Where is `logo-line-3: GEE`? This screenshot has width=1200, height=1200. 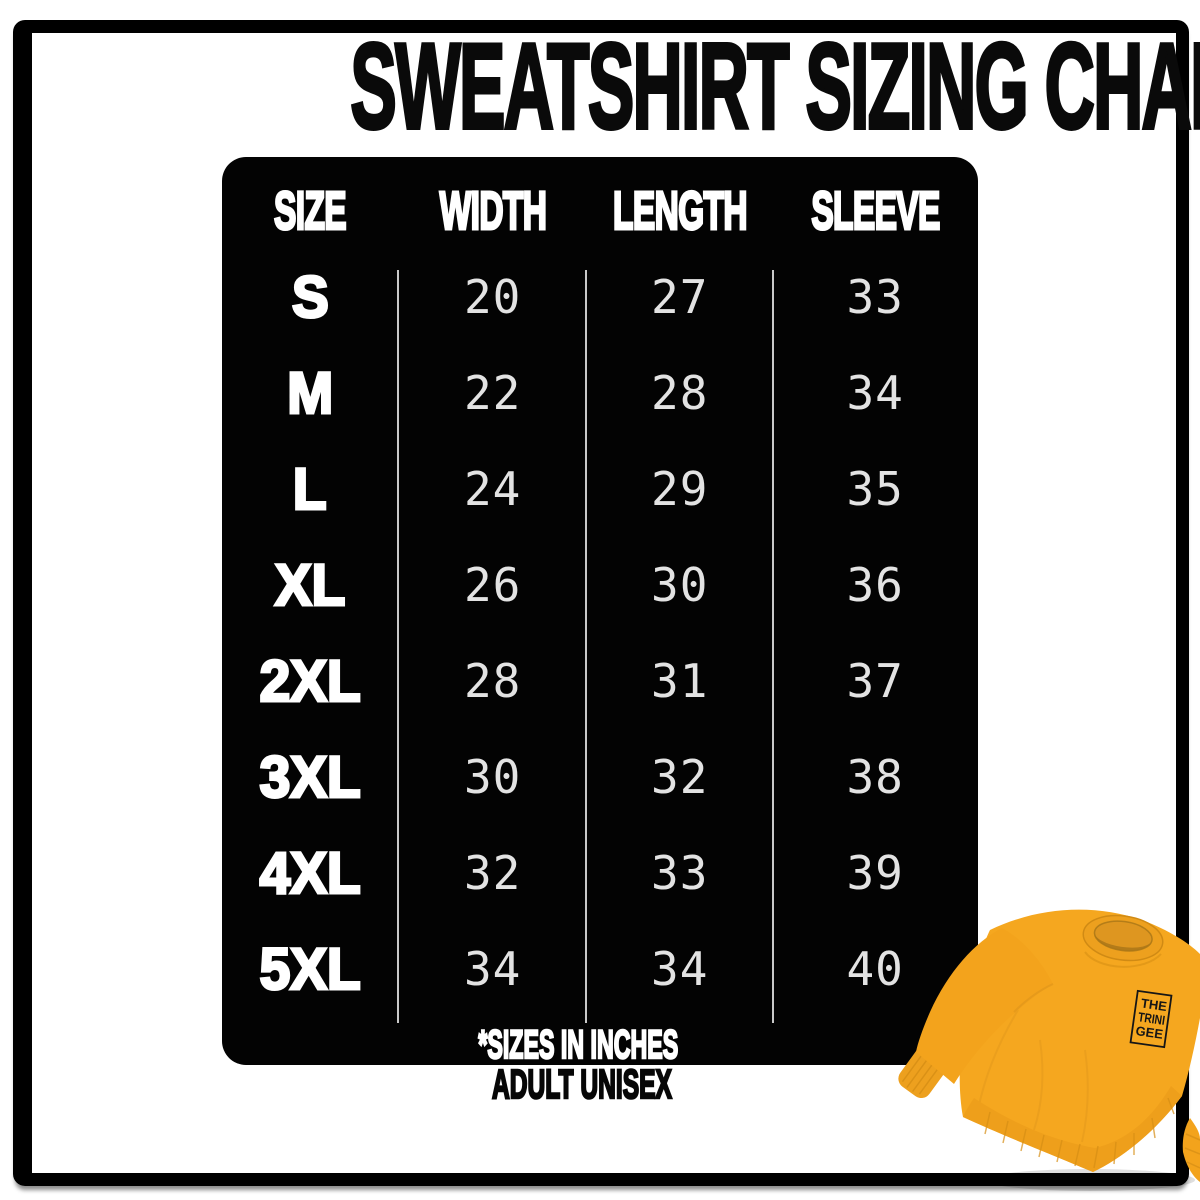 logo-line-3: GEE is located at coordinates (1150, 1032).